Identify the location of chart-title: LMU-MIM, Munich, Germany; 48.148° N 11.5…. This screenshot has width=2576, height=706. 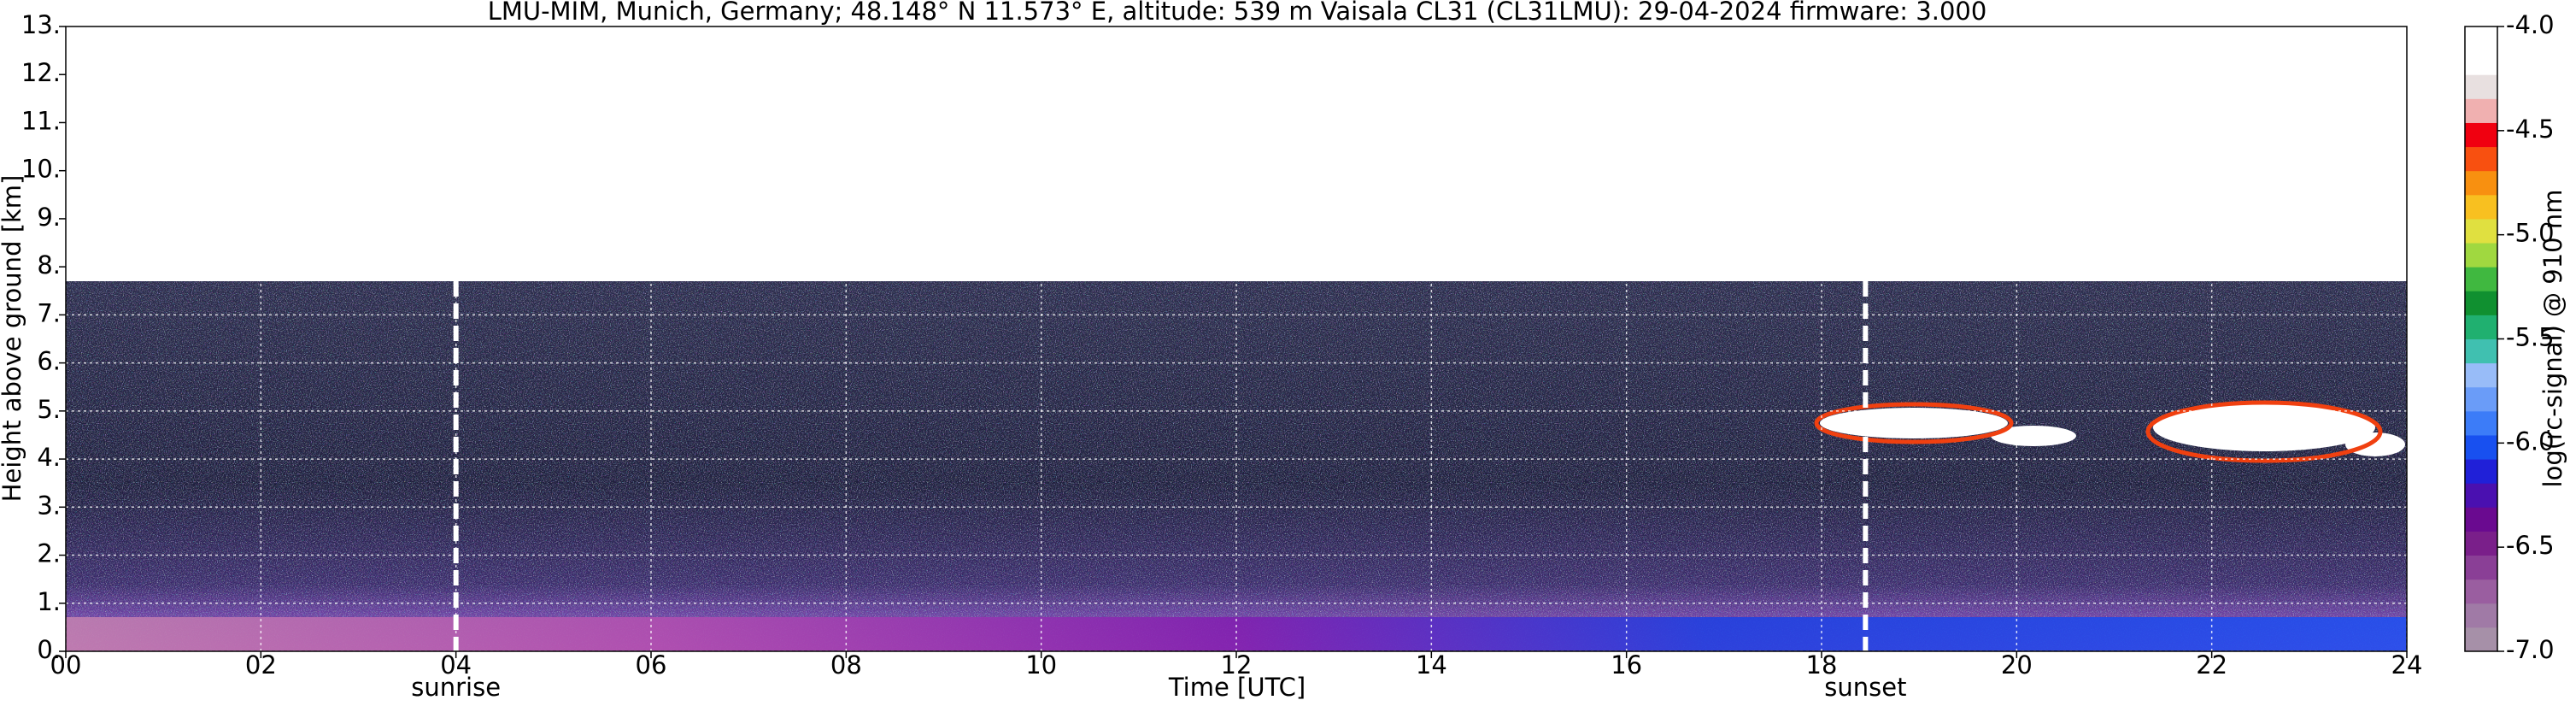
(1237, 13).